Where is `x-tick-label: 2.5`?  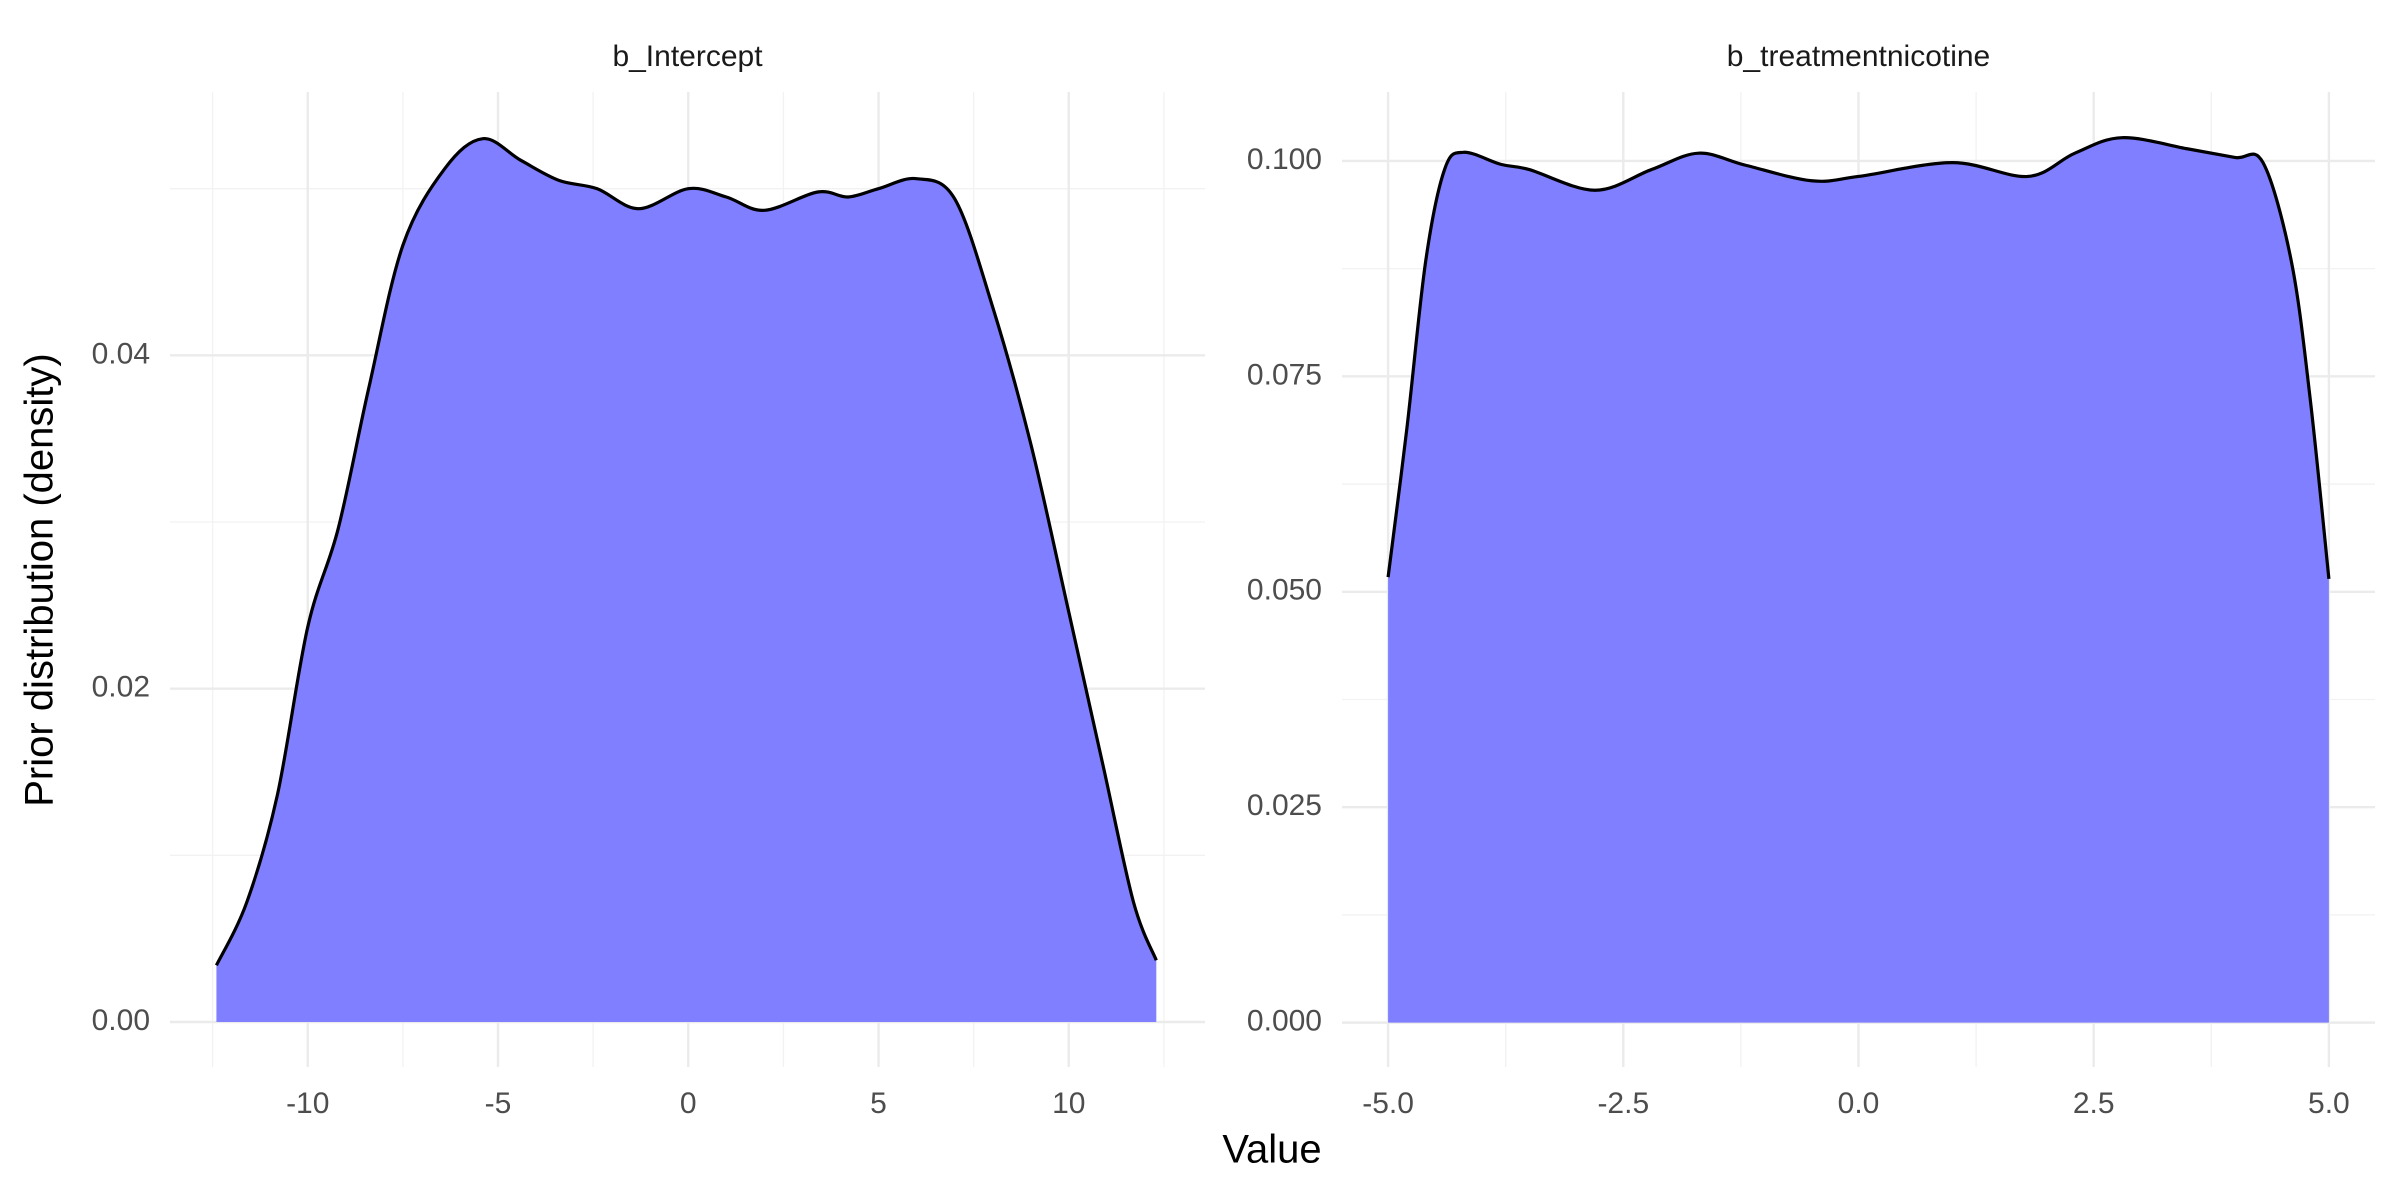 x-tick-label: 2.5 is located at coordinates (2094, 1103).